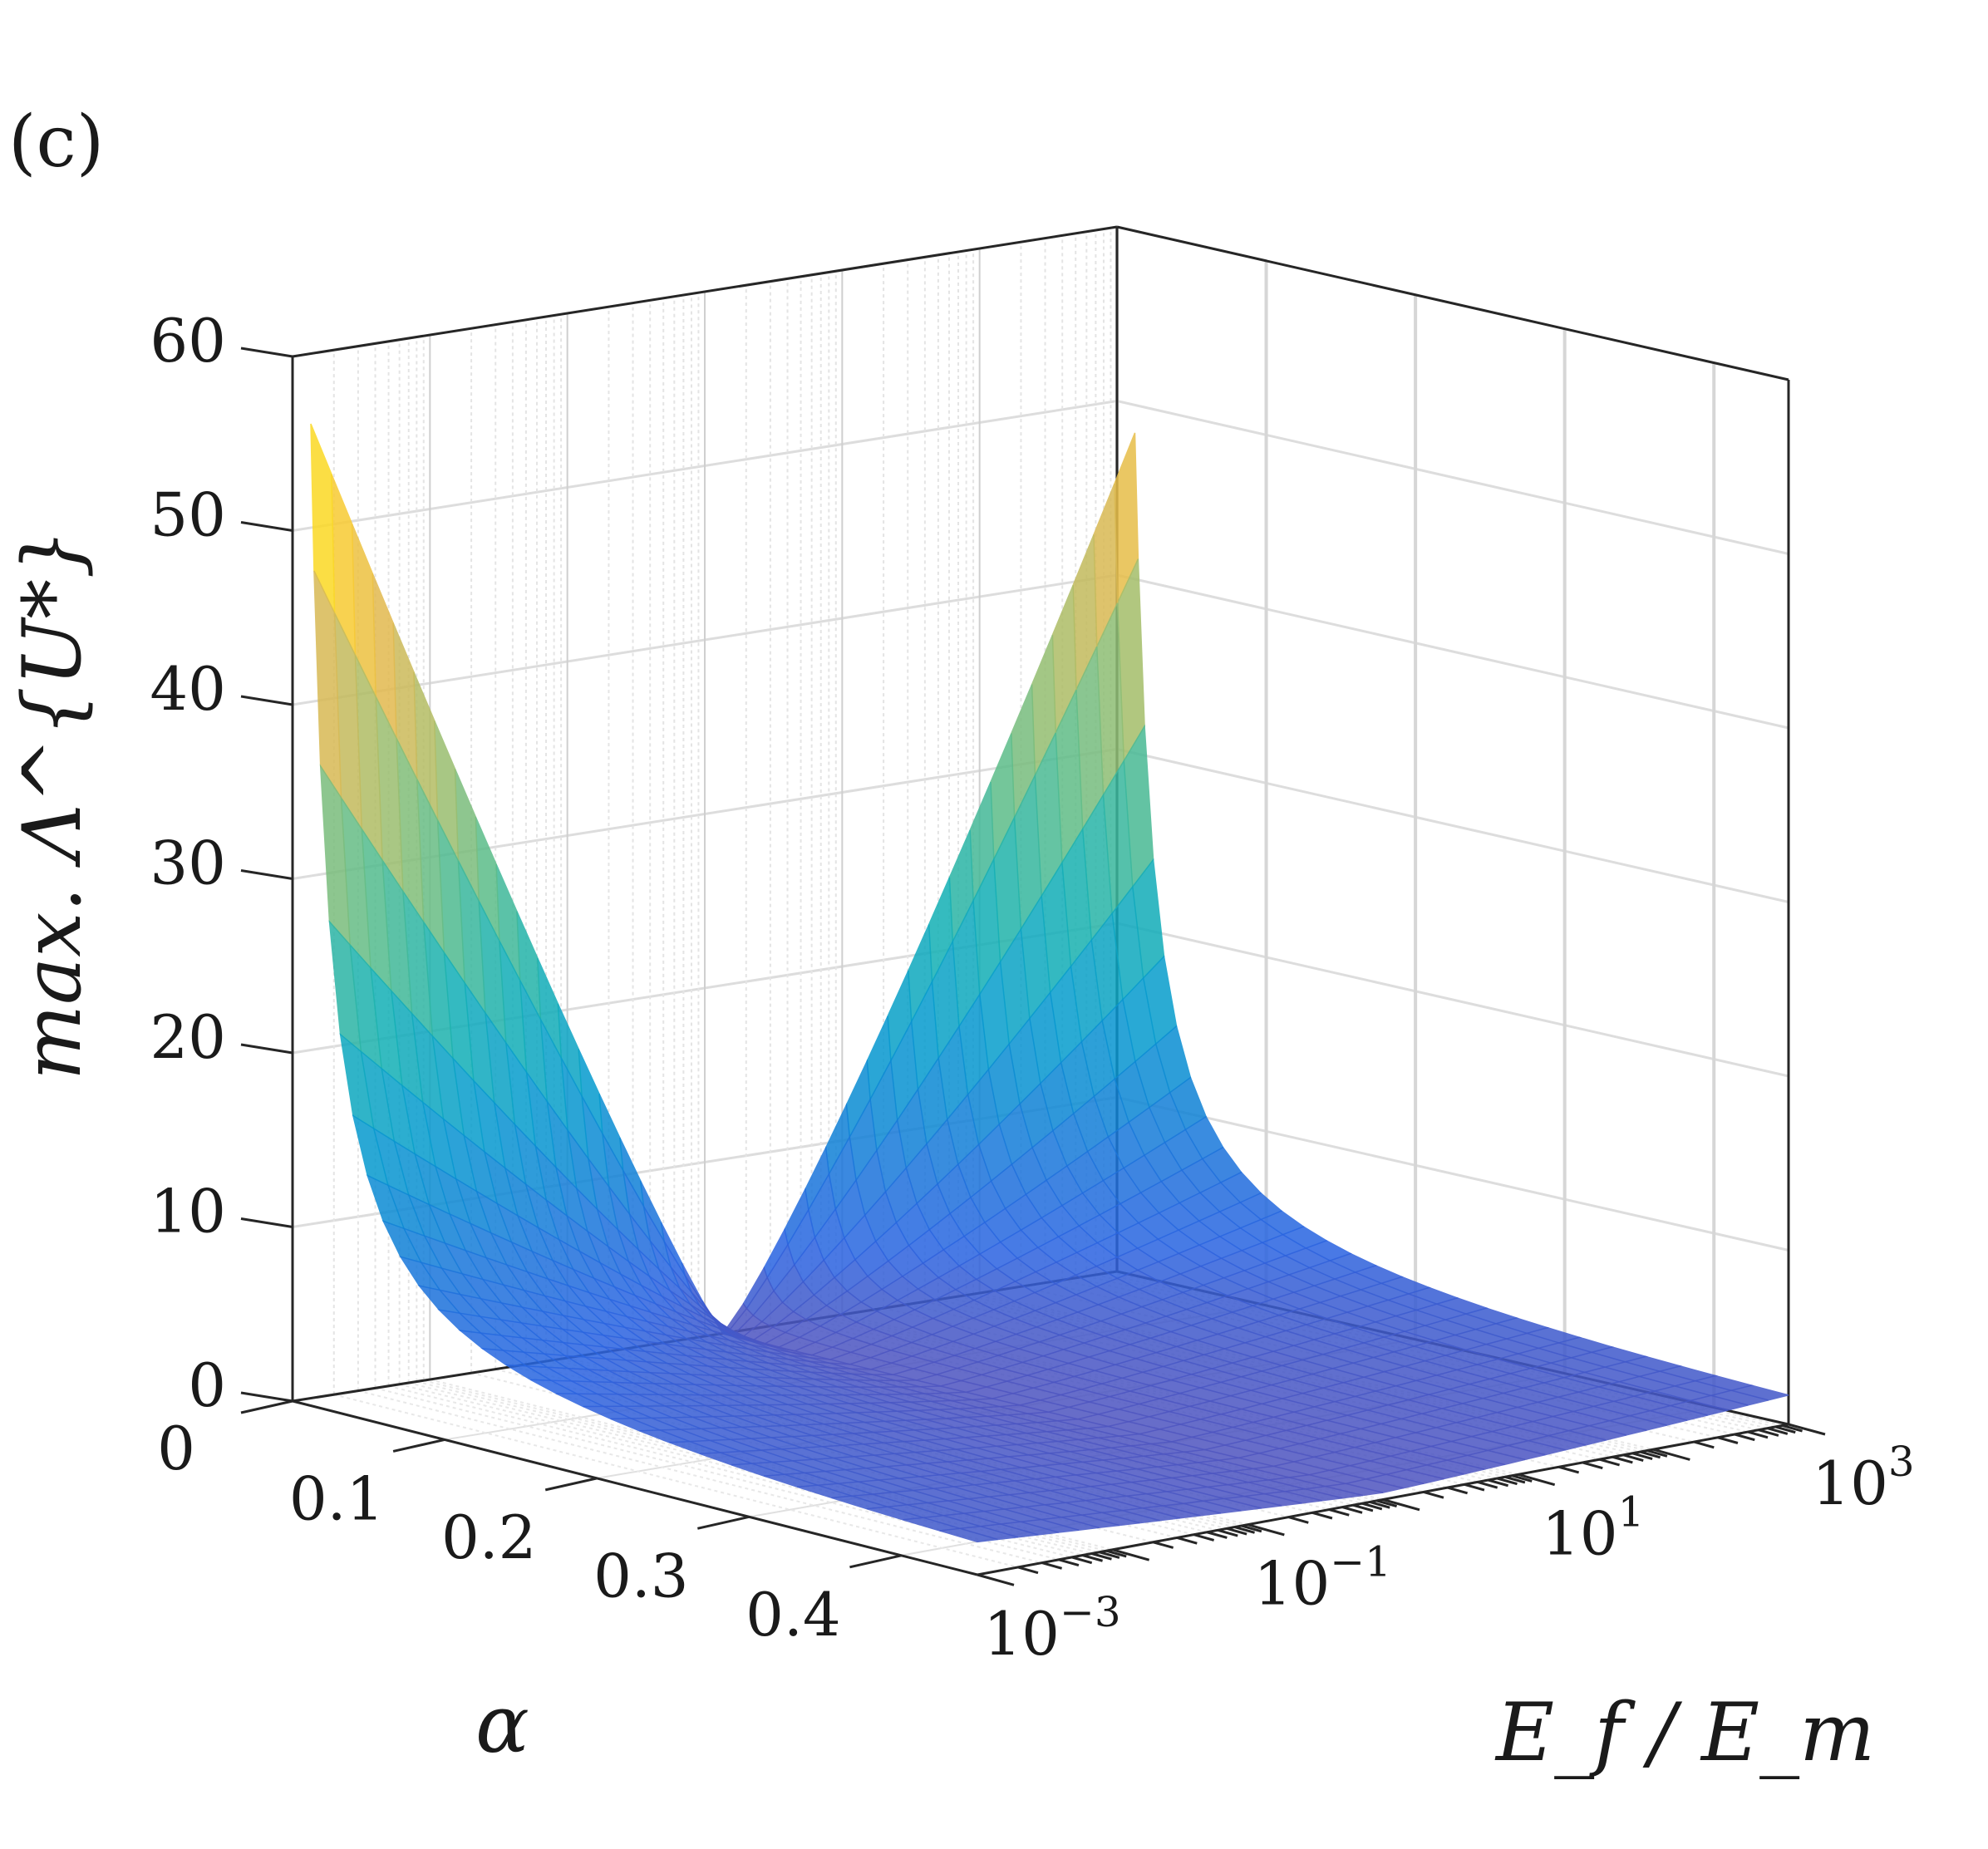 This screenshot has width=1988, height=1849. Describe the element at coordinates (337, 1498) in the screenshot. I see `x-tick-label: 0.1` at that location.